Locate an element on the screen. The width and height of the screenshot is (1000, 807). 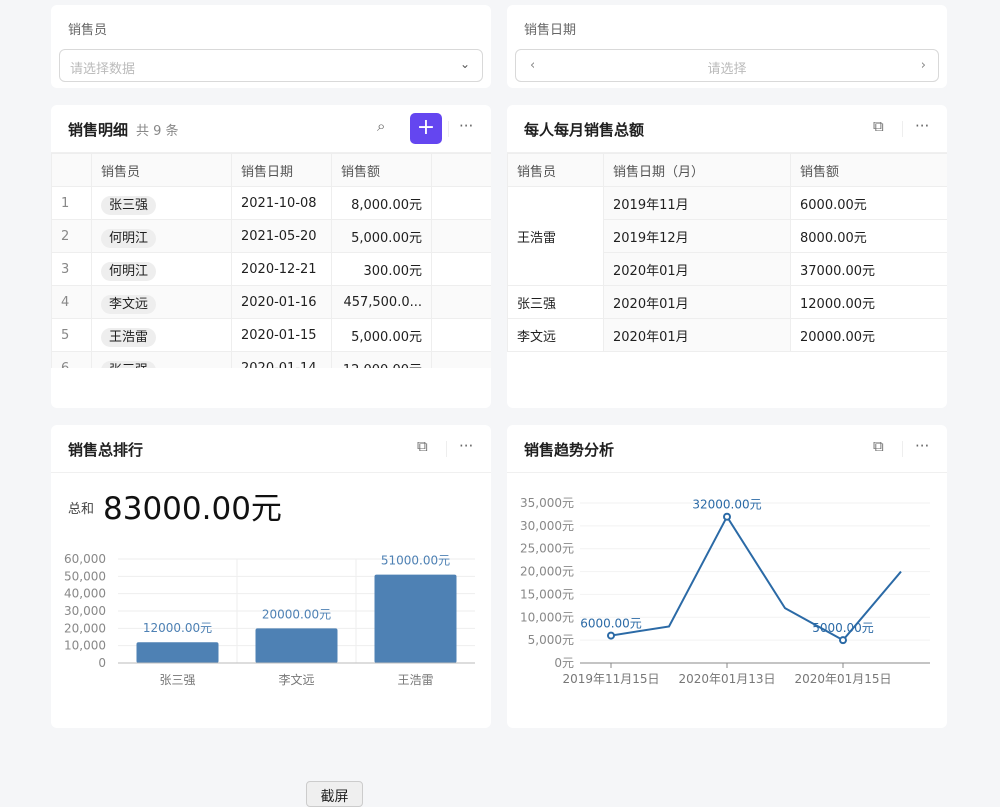
screenshot-button: 截屏 is located at coordinates (334, 794).